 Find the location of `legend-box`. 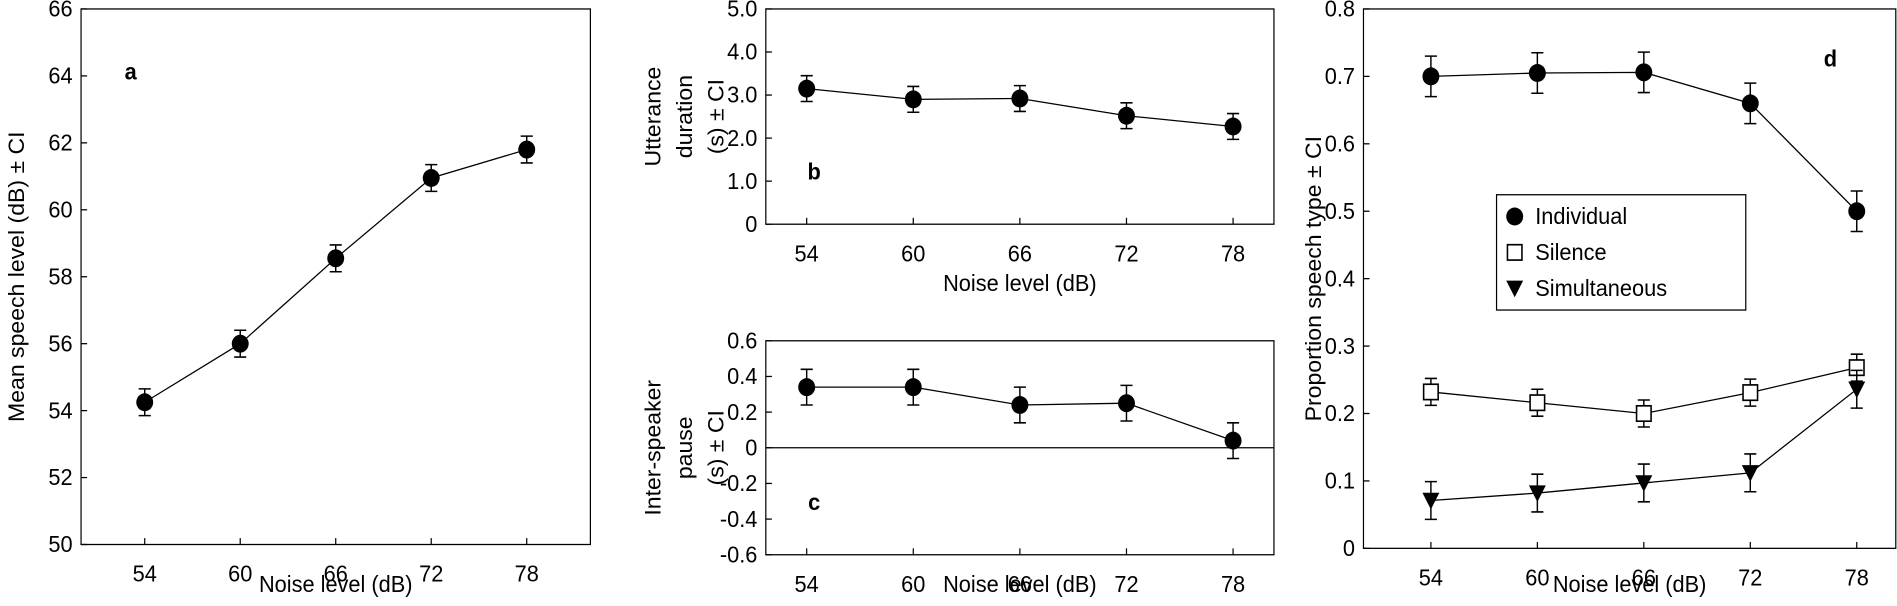

legend-box is located at coordinates (1621, 252).